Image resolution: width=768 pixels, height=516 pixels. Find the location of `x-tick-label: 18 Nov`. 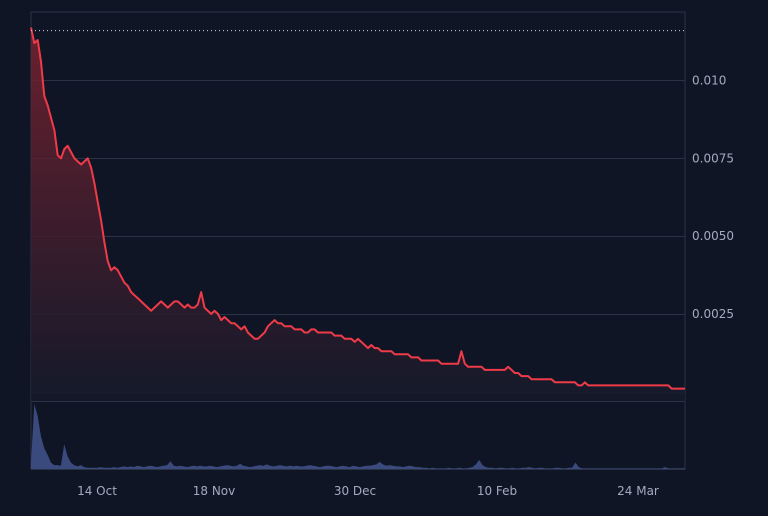

x-tick-label: 18 Nov is located at coordinates (214, 491).